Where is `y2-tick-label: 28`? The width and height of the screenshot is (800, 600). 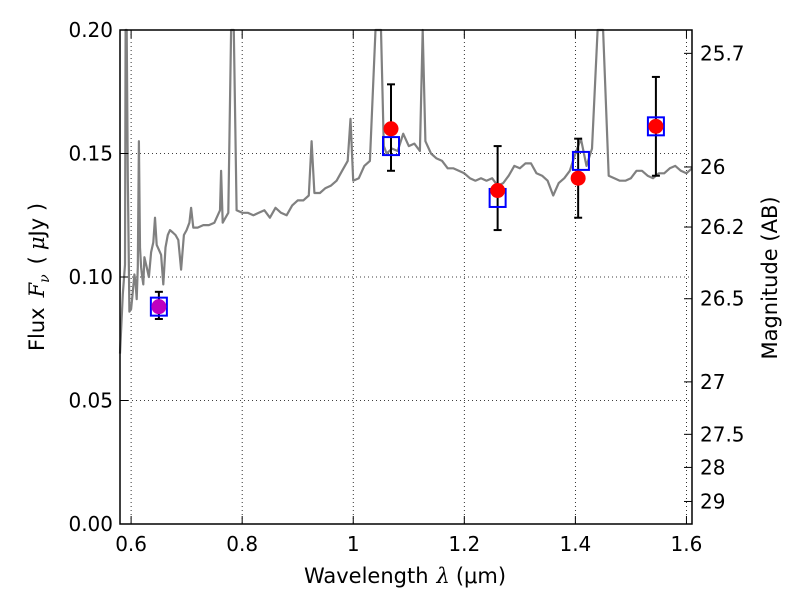 y2-tick-label: 28 is located at coordinates (712, 467).